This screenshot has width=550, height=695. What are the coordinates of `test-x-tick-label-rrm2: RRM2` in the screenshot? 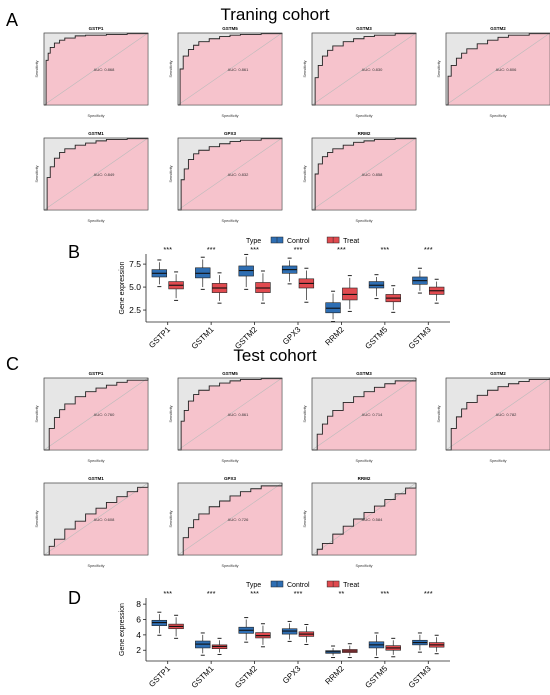 It's located at (334, 675).